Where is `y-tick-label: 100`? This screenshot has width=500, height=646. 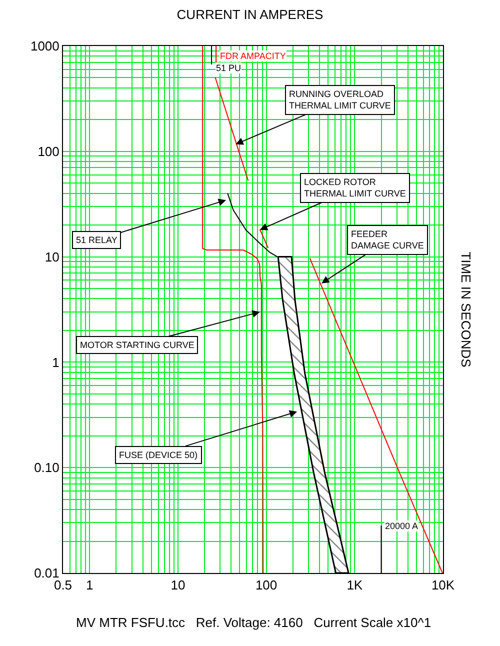
y-tick-label: 100 is located at coordinates (49, 151).